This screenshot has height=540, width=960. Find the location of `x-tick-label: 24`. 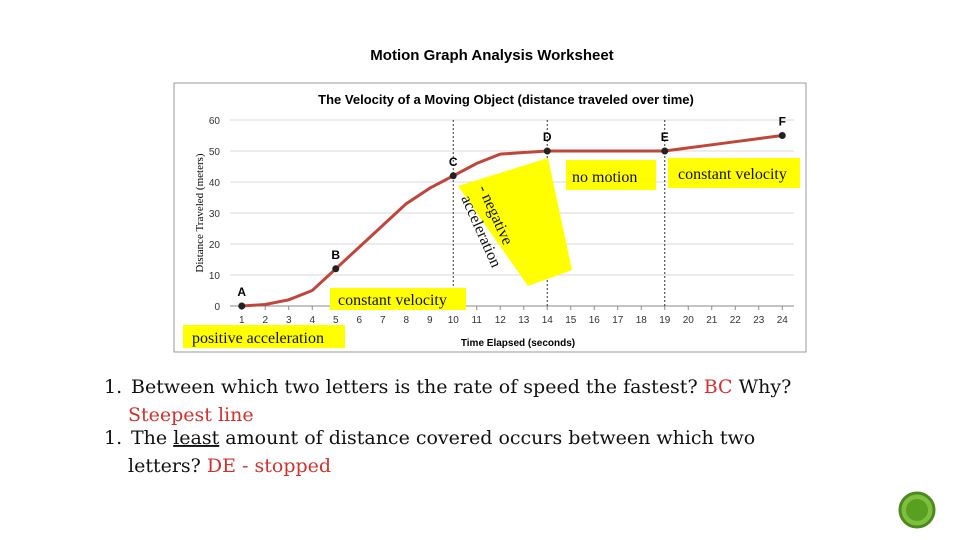

x-tick-label: 24 is located at coordinates (783, 320).